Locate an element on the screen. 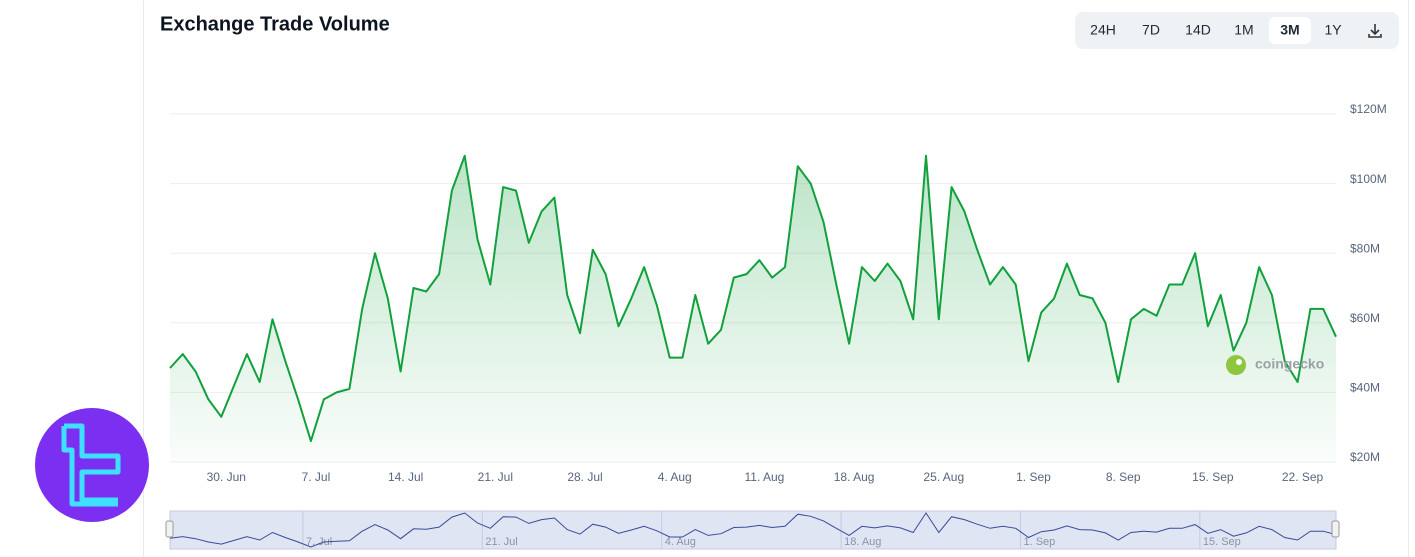 Image resolution: width=1415 pixels, height=557 pixels. x-tick-label: 21. Jul is located at coordinates (495, 477).